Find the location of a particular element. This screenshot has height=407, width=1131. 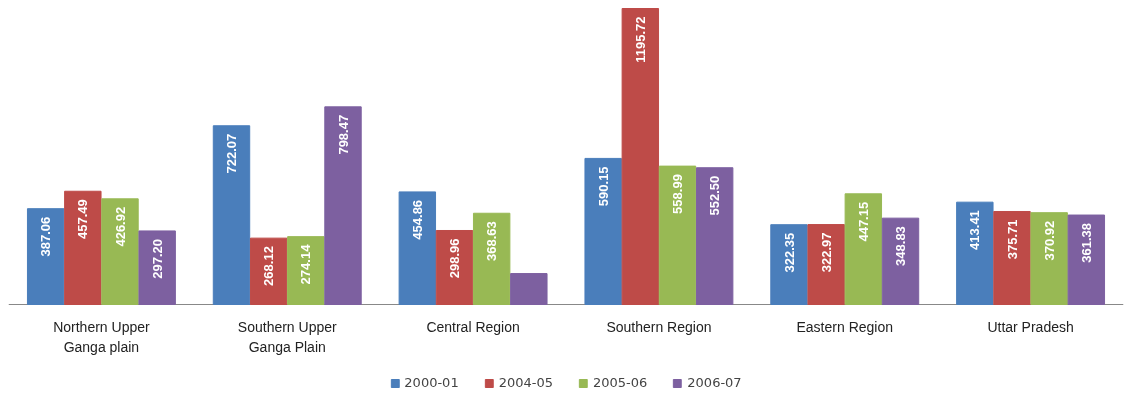

data-label: 558.99 is located at coordinates (677, 194).